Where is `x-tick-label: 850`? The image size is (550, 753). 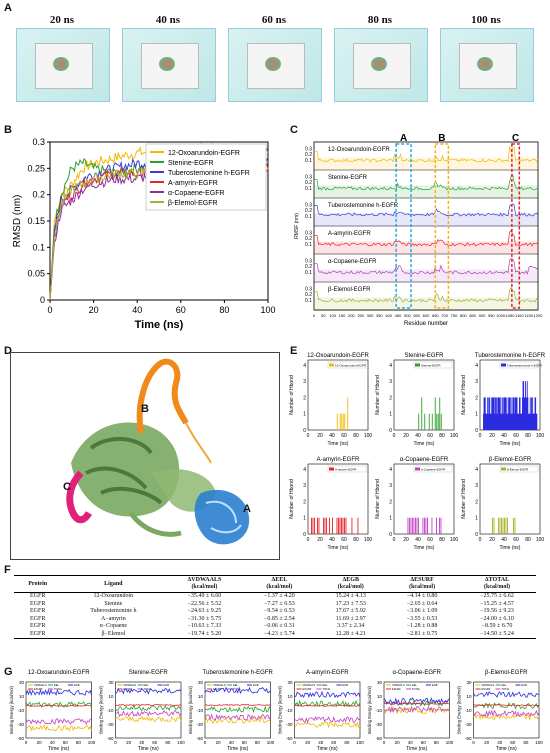
x-tick-label: 850 is located at coordinates (472, 315).